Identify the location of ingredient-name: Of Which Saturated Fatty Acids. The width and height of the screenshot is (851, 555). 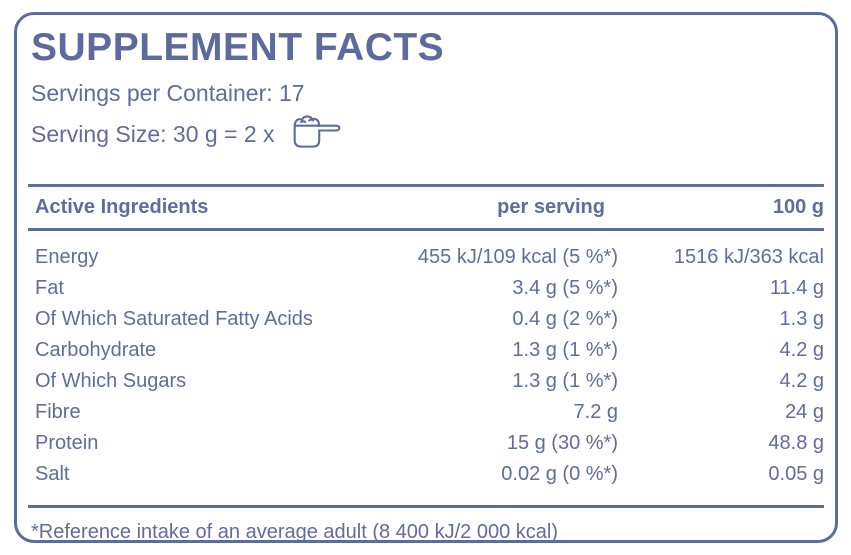
(174, 319).